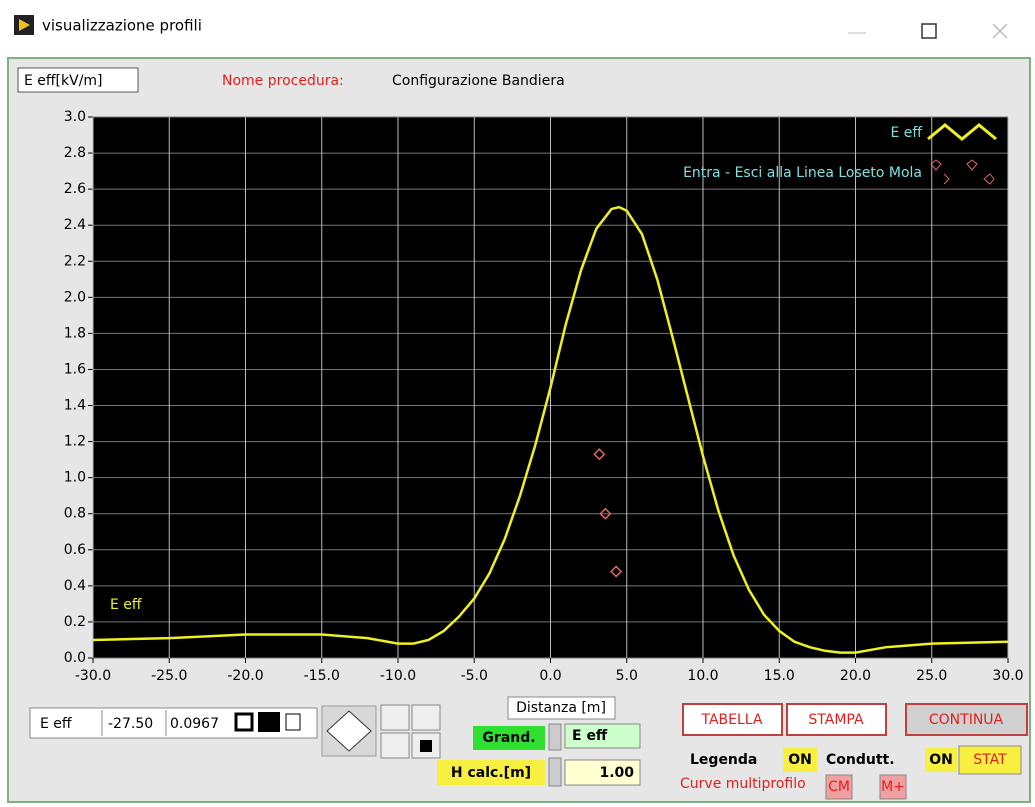 The image size is (1035, 807). Describe the element at coordinates (478, 81) in the screenshot. I see `procedure-name: Configurazione Bandiera` at that location.